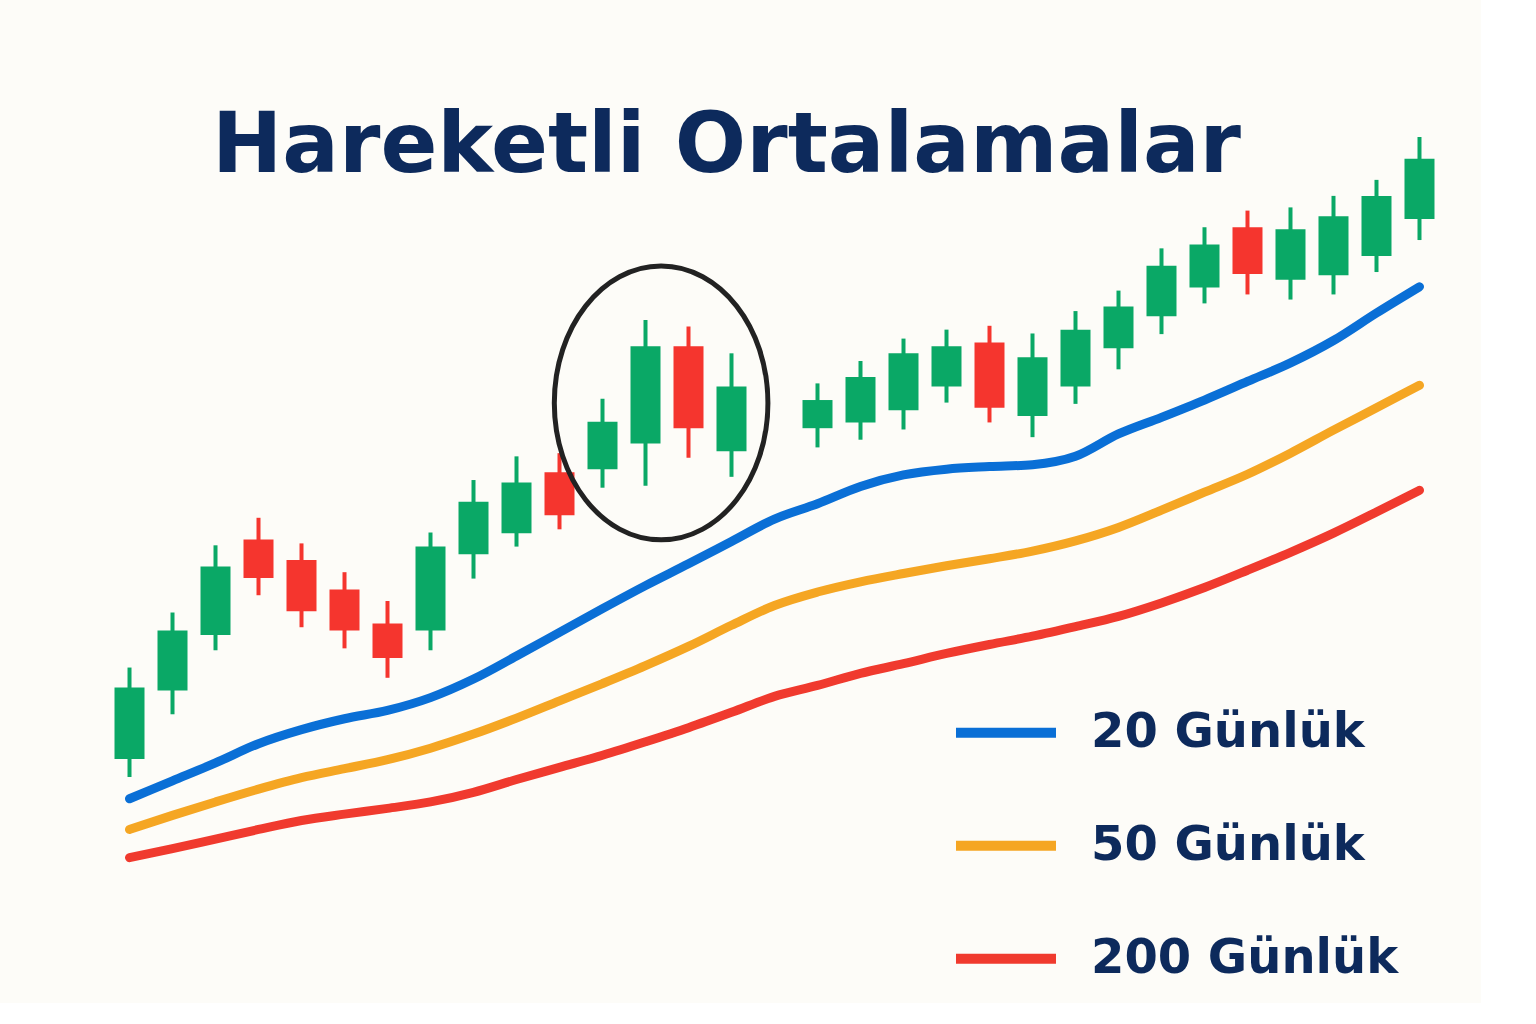  I want to click on legend-label: 20 Günlük, so click(1228, 729).